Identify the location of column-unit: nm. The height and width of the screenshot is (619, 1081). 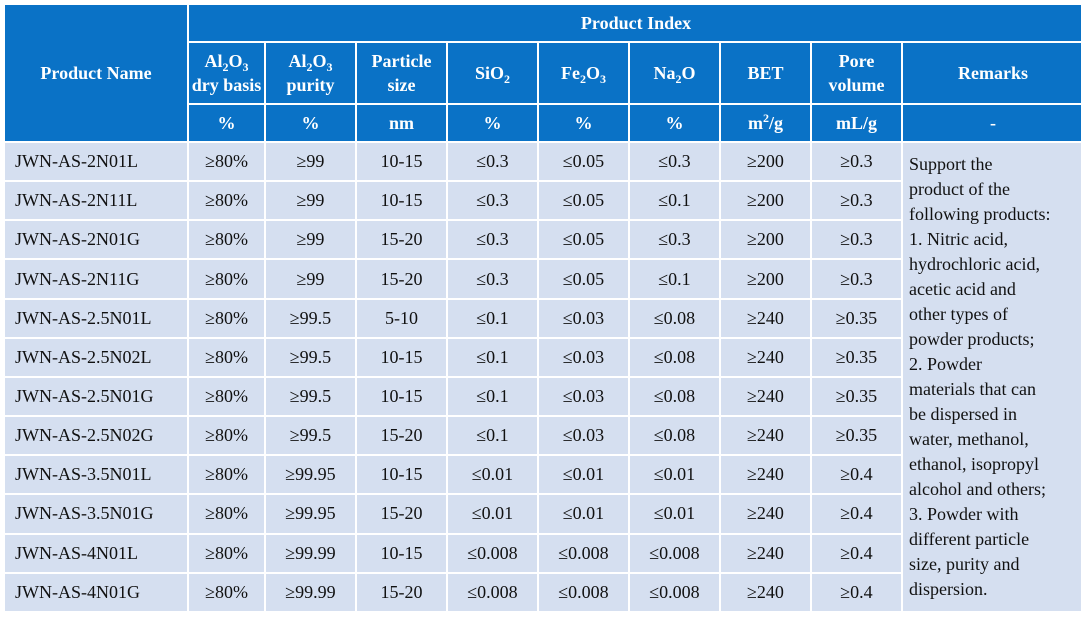
(401, 123).